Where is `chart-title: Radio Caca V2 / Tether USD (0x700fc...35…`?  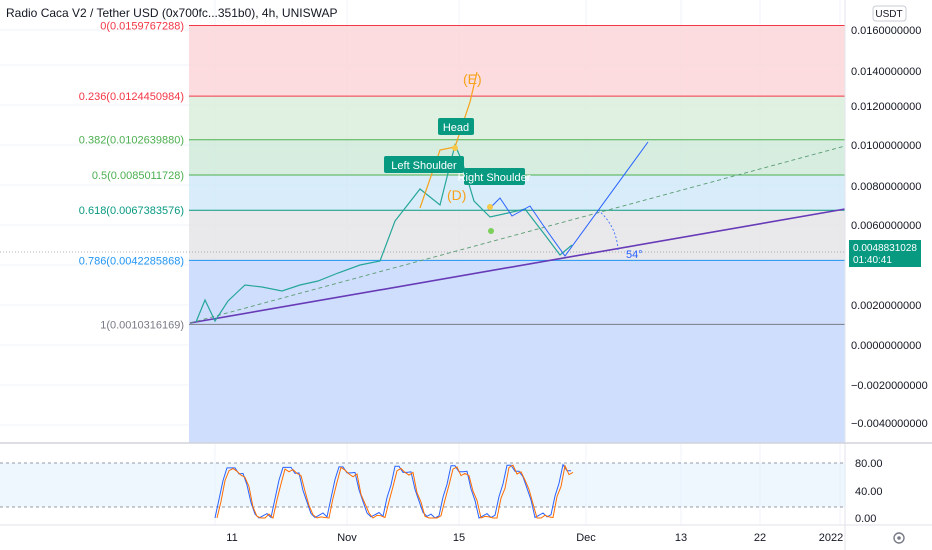
chart-title: Radio Caca V2 / Tether USD (0x700fc...35… is located at coordinates (172, 13).